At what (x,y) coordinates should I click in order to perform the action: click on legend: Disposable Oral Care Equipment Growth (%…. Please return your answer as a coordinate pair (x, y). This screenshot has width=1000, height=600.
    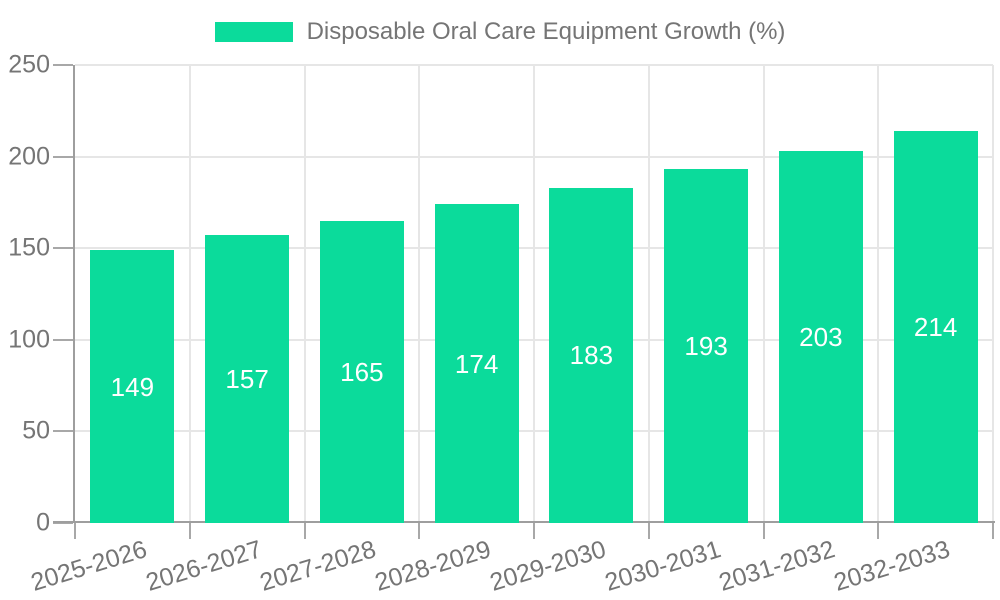
    Looking at the image, I should click on (500, 32).